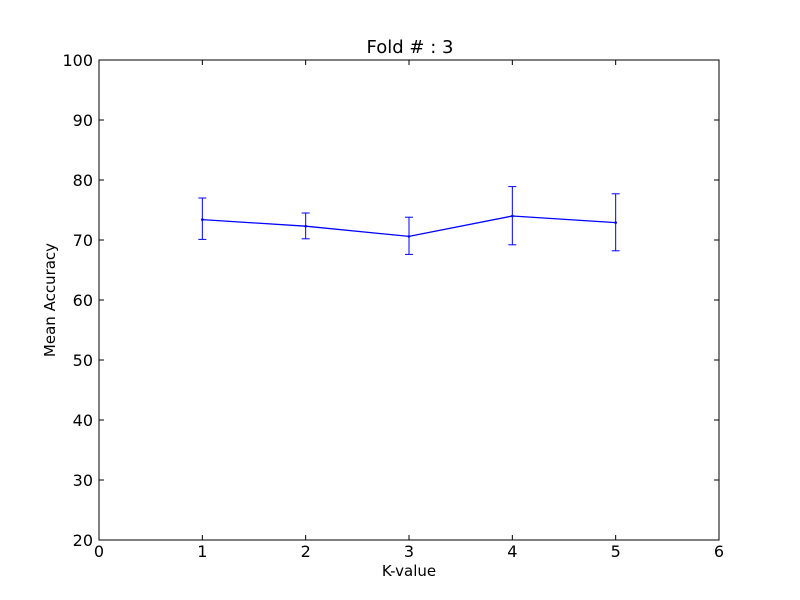  What do you see at coordinates (99, 551) in the screenshot?
I see `x-tick-label: 0` at bounding box center [99, 551].